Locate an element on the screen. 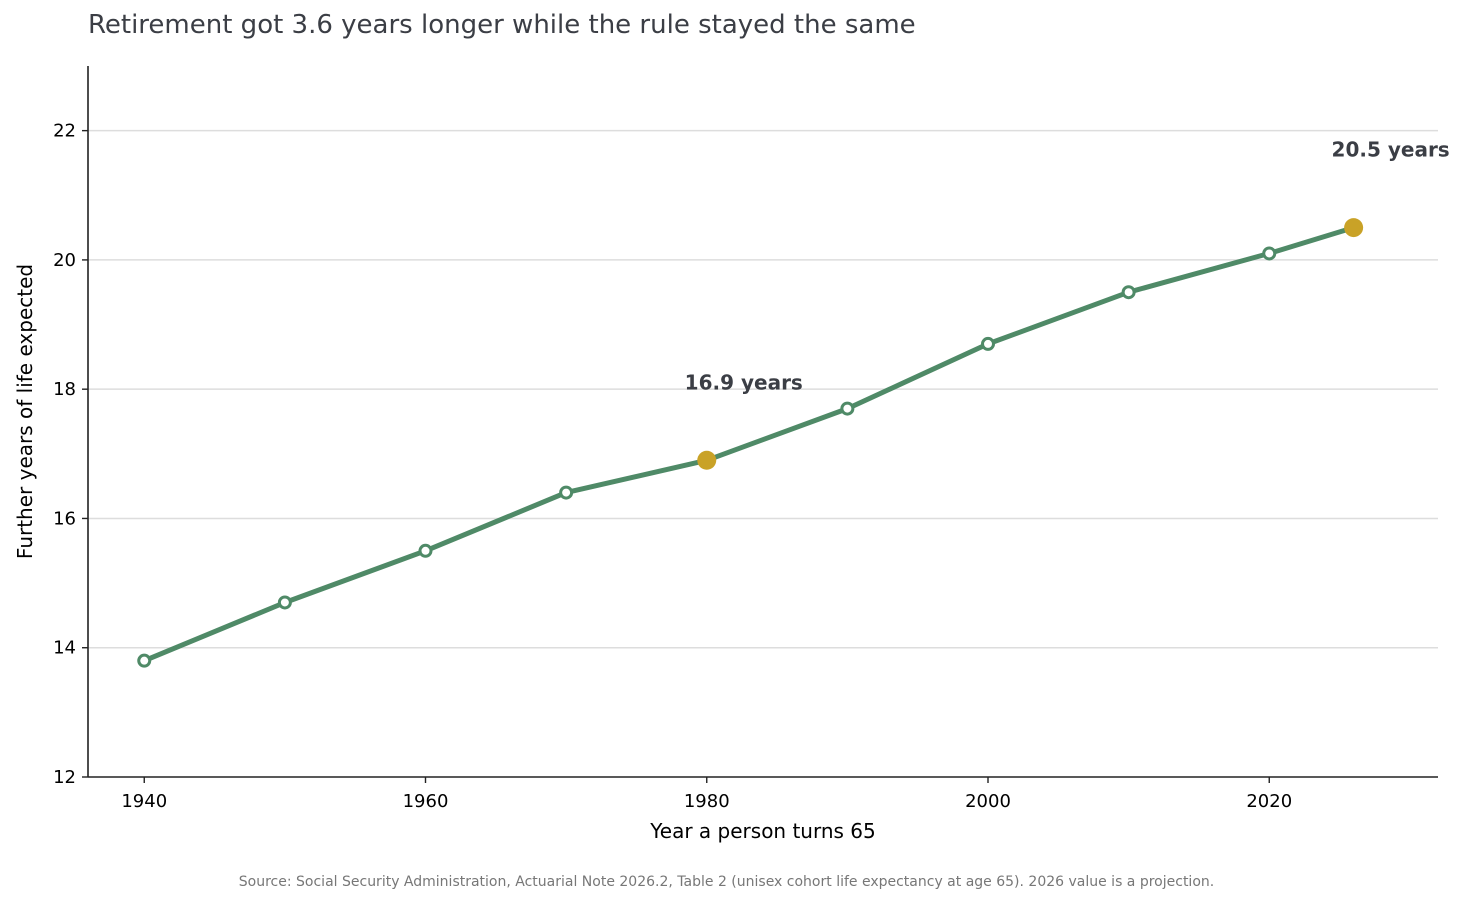 The width and height of the screenshot is (1469, 906). x-tick-label-1980: 1980 is located at coordinates (707, 801).